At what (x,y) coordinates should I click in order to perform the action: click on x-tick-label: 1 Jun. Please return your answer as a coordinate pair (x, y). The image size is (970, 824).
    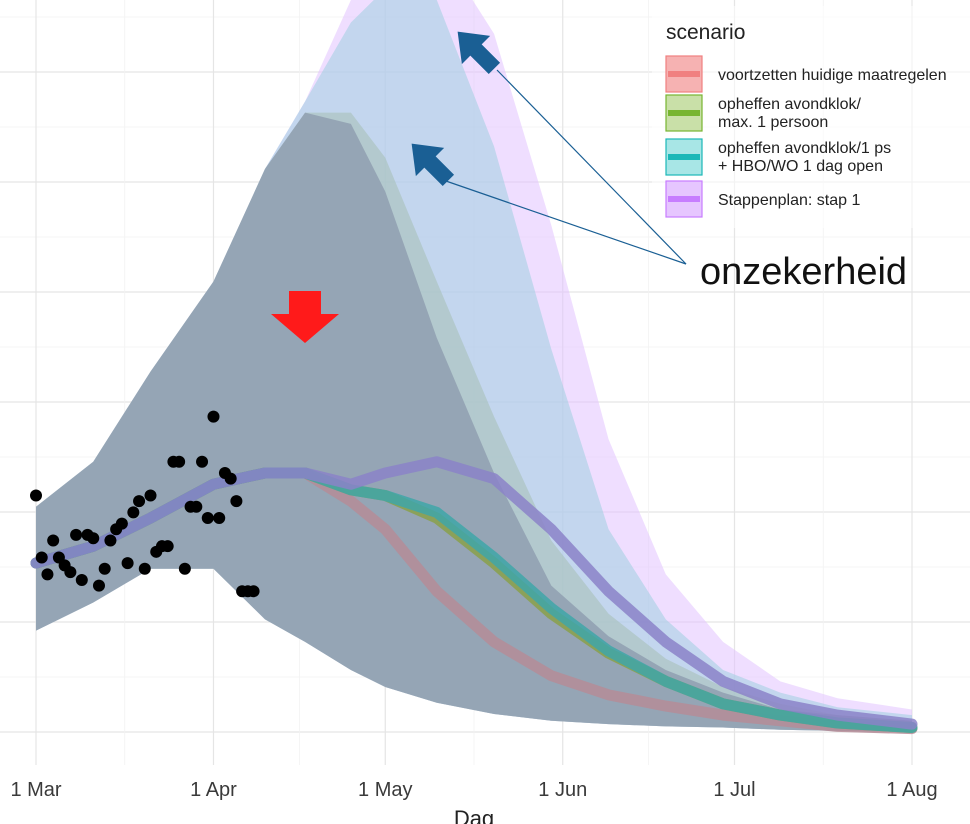
    Looking at the image, I should click on (562, 790).